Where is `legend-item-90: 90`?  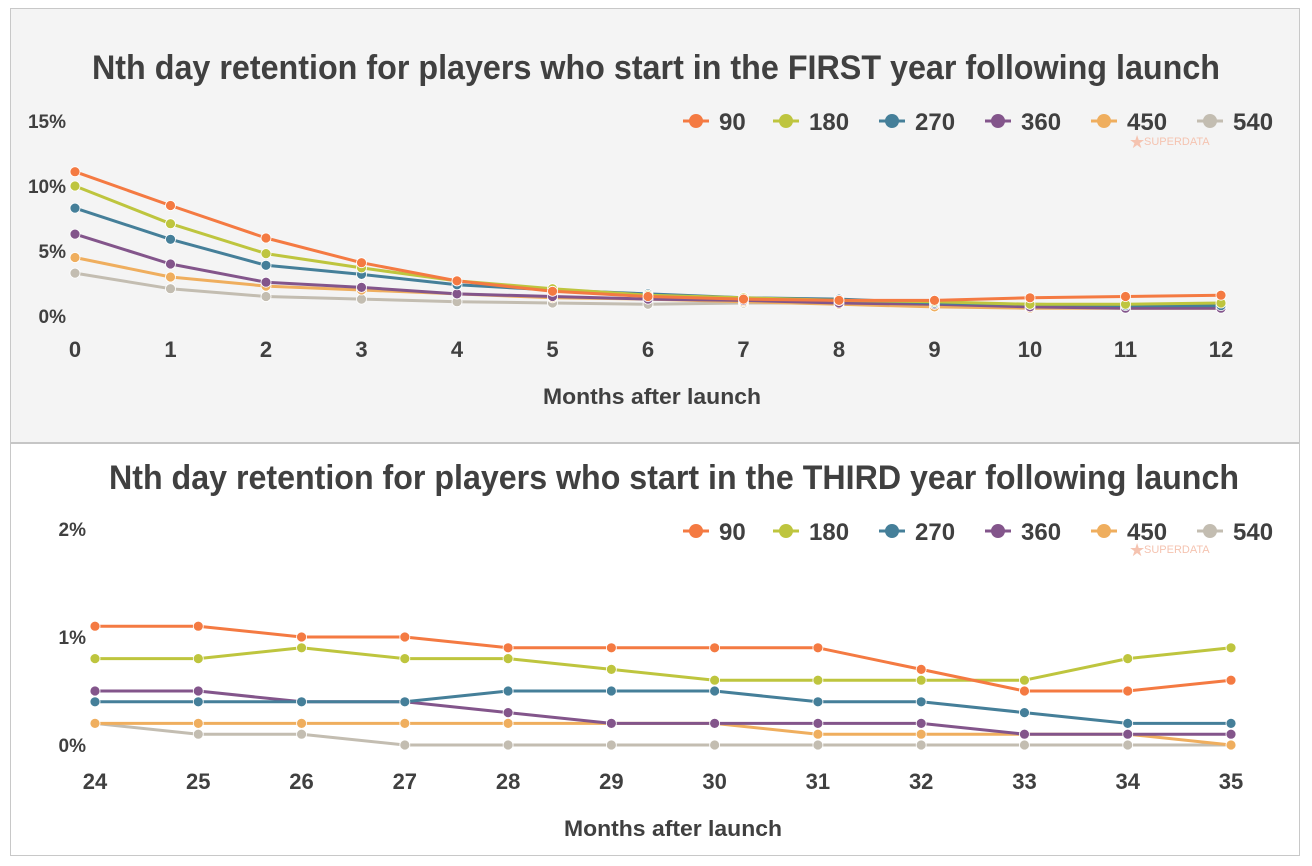
legend-item-90: 90 is located at coordinates (714, 122).